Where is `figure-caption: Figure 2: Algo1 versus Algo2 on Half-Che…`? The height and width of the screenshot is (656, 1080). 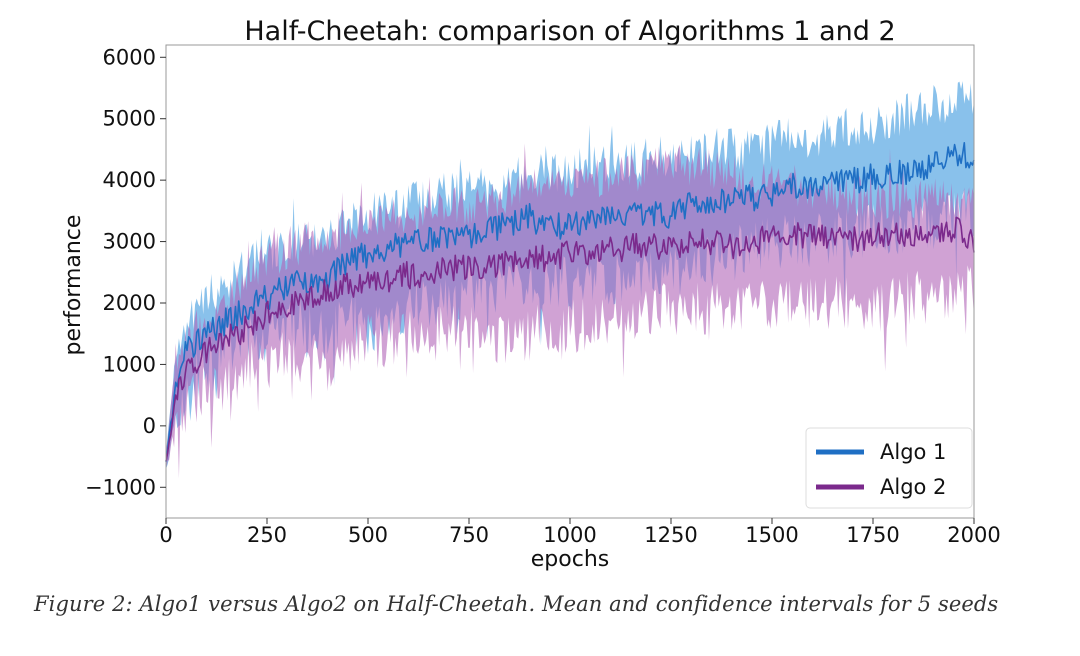 figure-caption: Figure 2: Algo1 versus Algo2 on Half-Che… is located at coordinates (516, 604).